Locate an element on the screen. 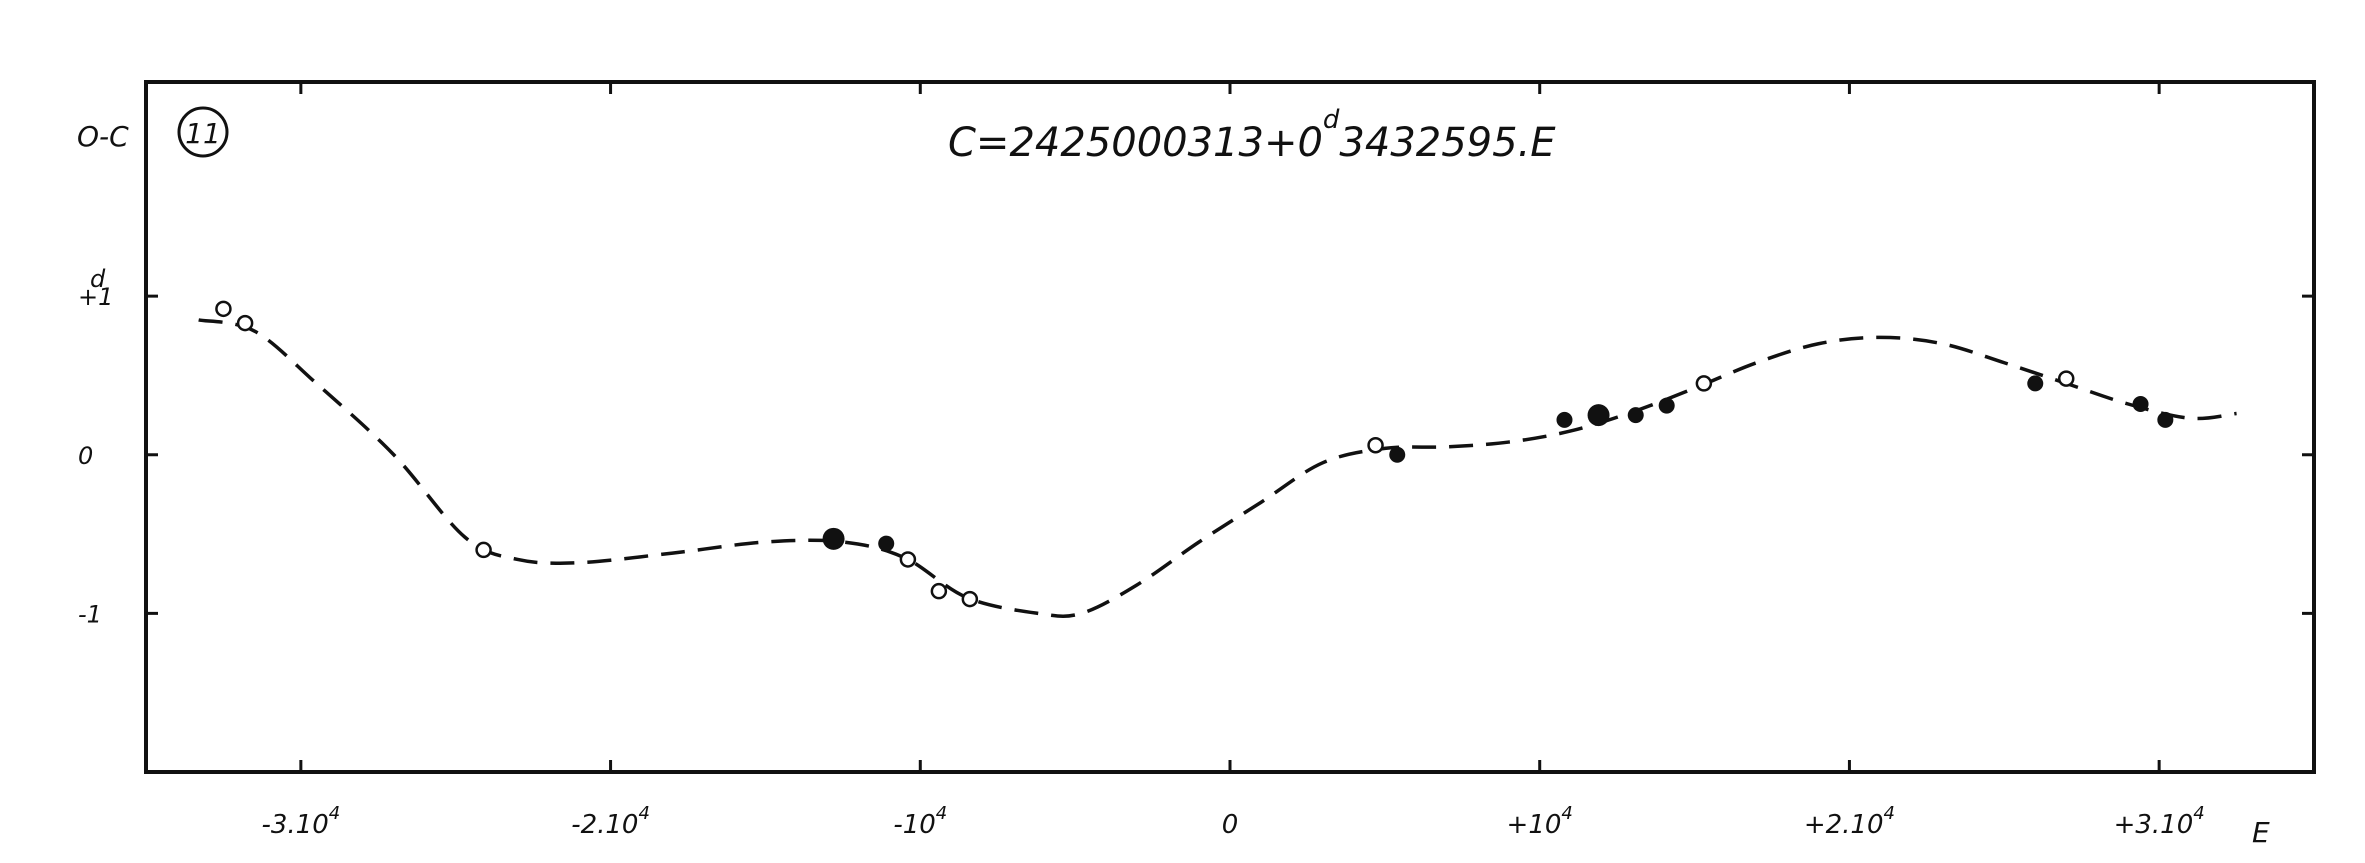 The image size is (2365, 863). title-day-mark: d is located at coordinates (1331, 120).